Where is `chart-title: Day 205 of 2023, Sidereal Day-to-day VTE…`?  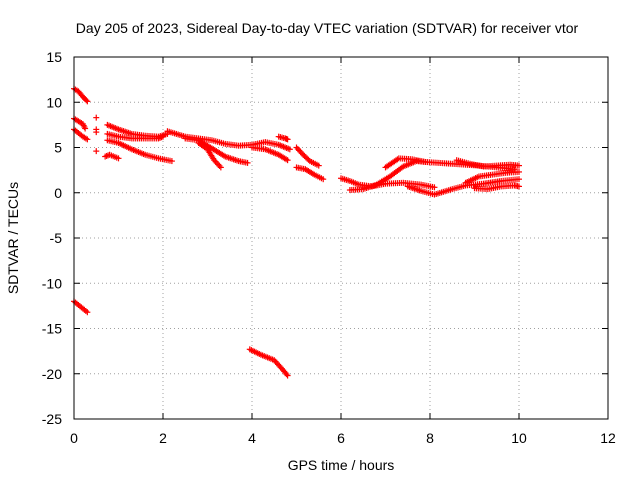
chart-title: Day 205 of 2023, Sidereal Day-to-day VTE… is located at coordinates (327, 28).